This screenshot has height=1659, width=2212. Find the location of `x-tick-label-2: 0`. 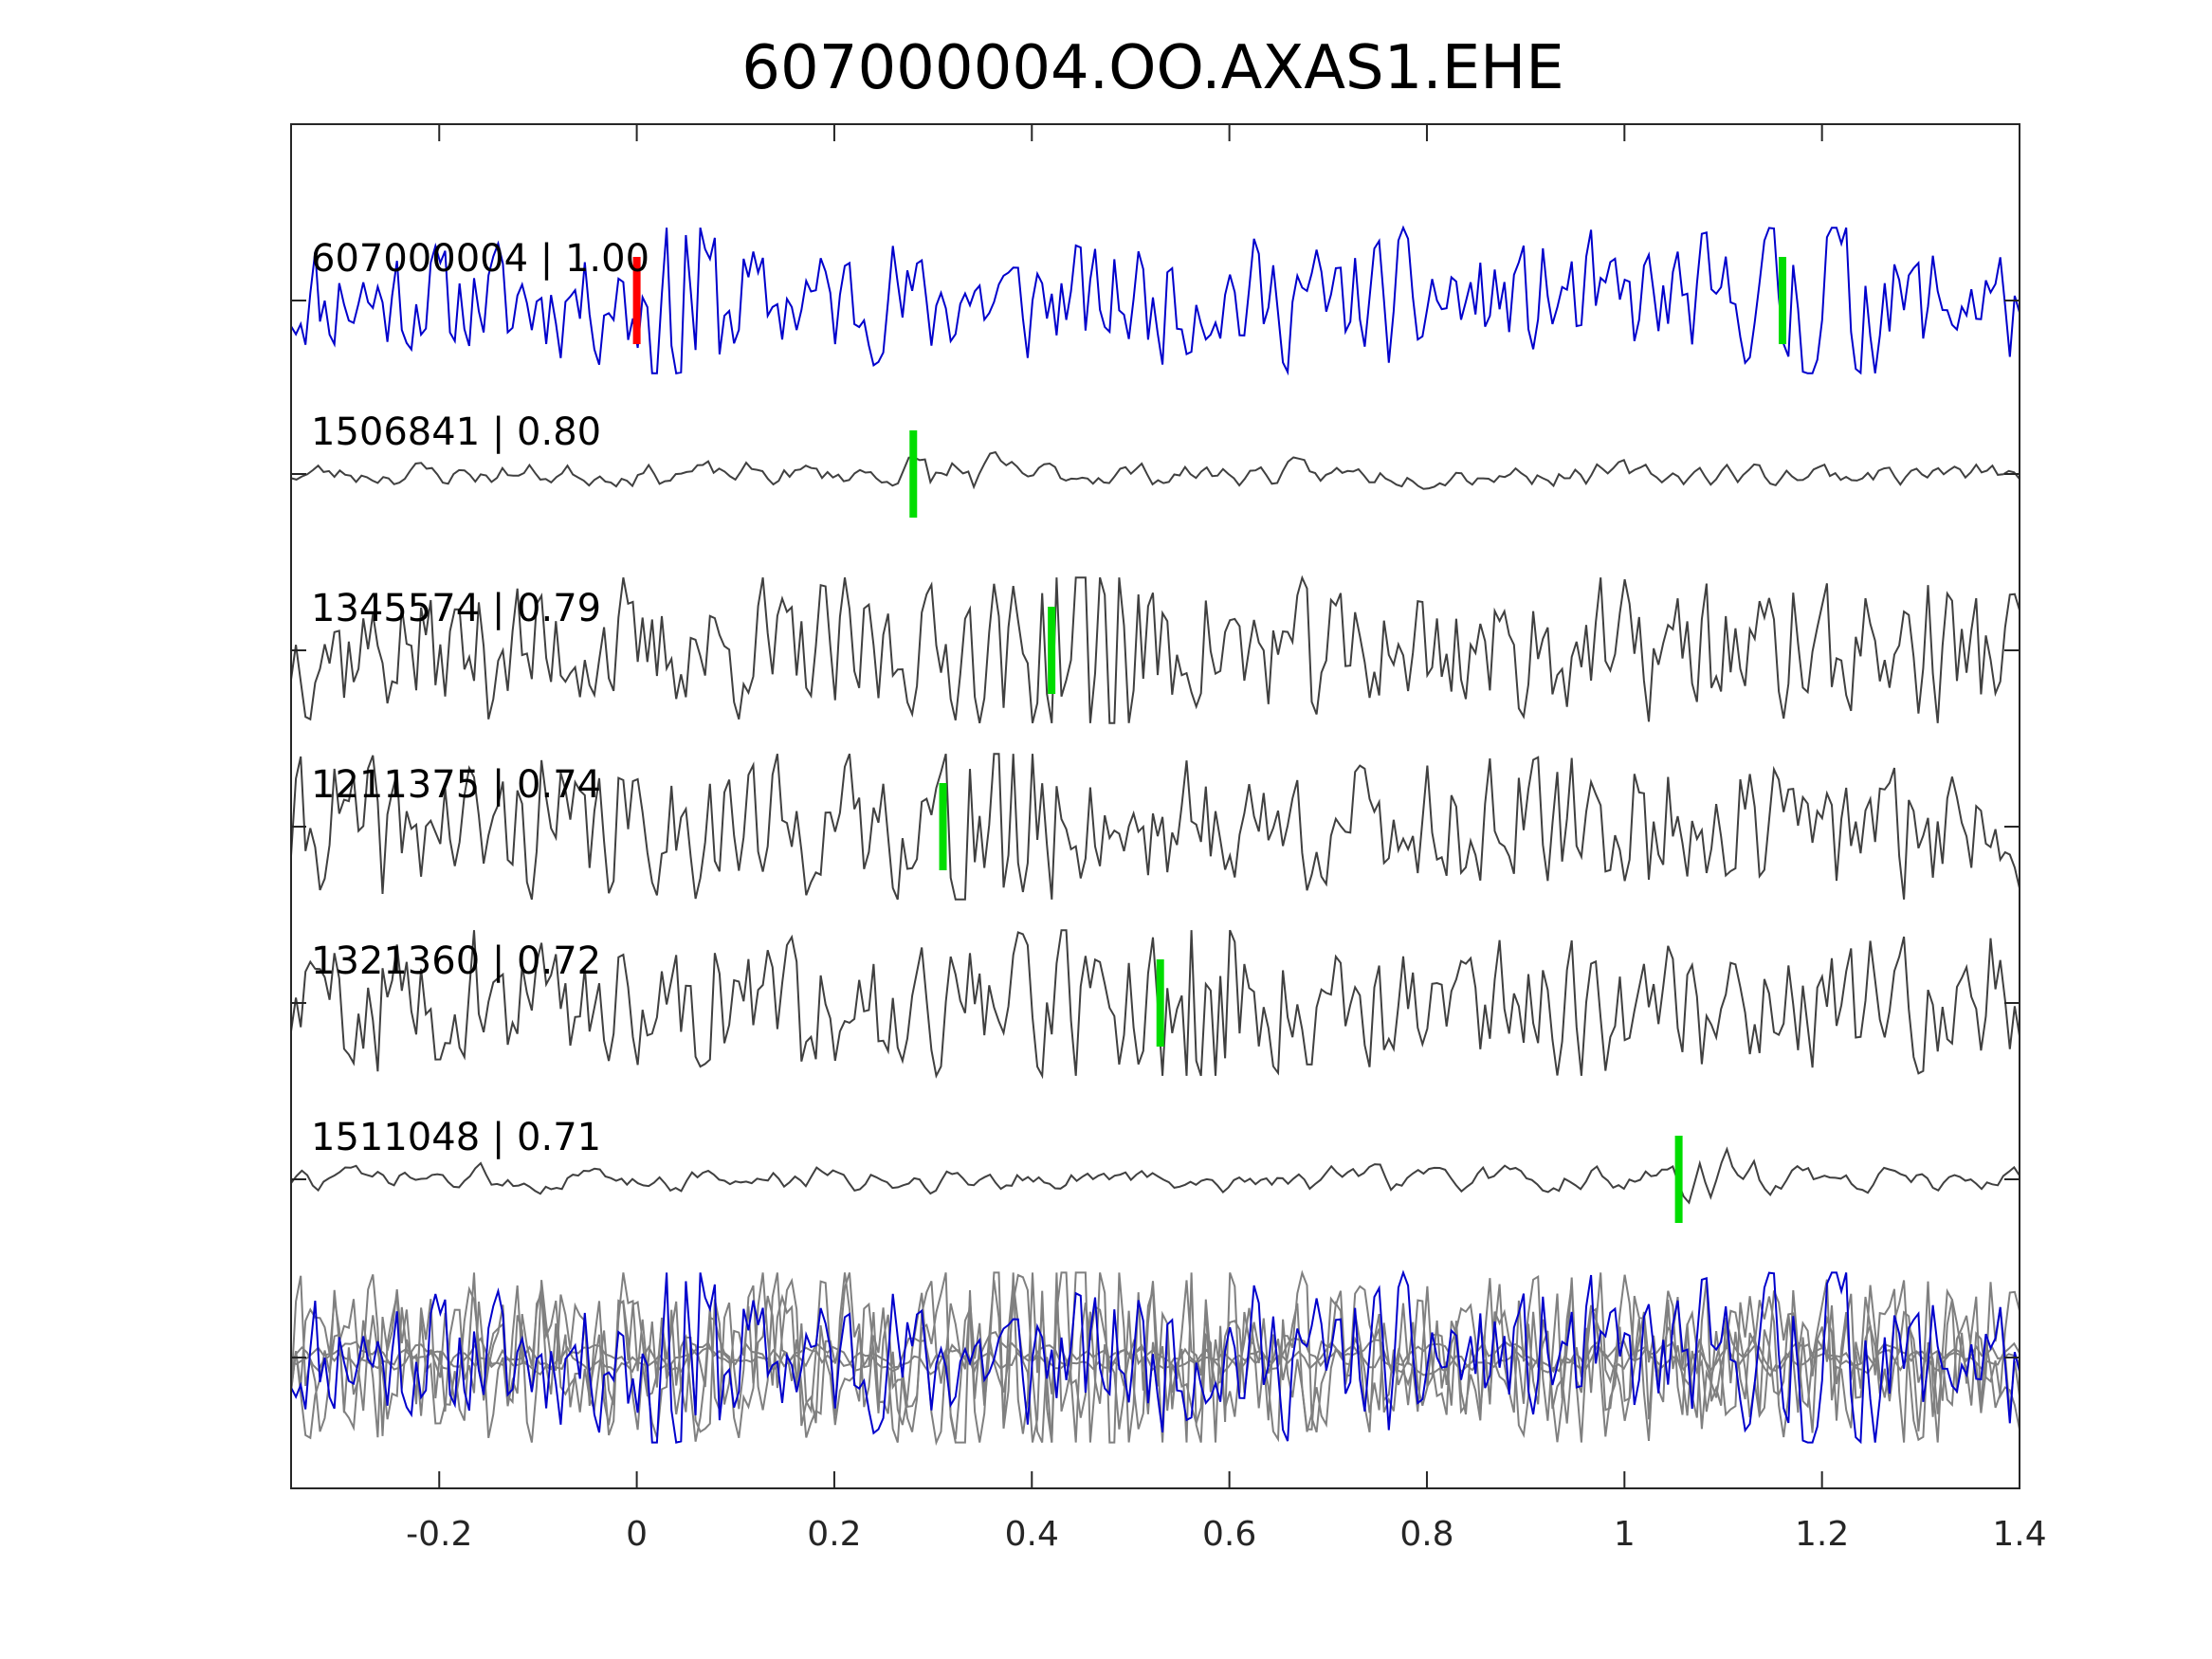

x-tick-label-2: 0 is located at coordinates (637, 1534).